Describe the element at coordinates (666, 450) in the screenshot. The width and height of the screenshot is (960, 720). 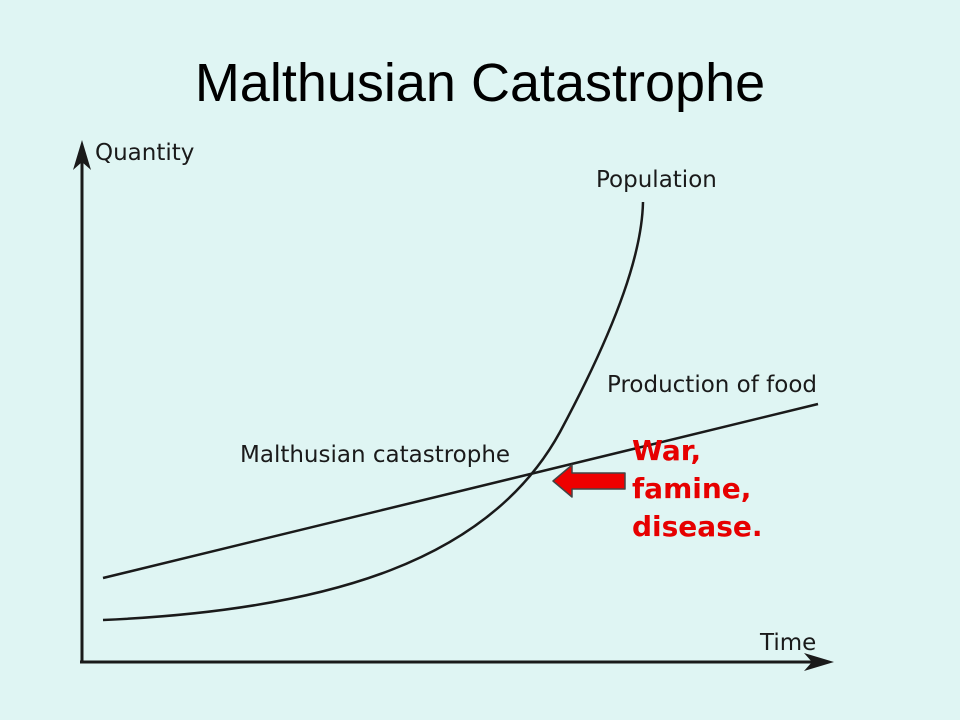
I see `effect-war: War,` at that location.